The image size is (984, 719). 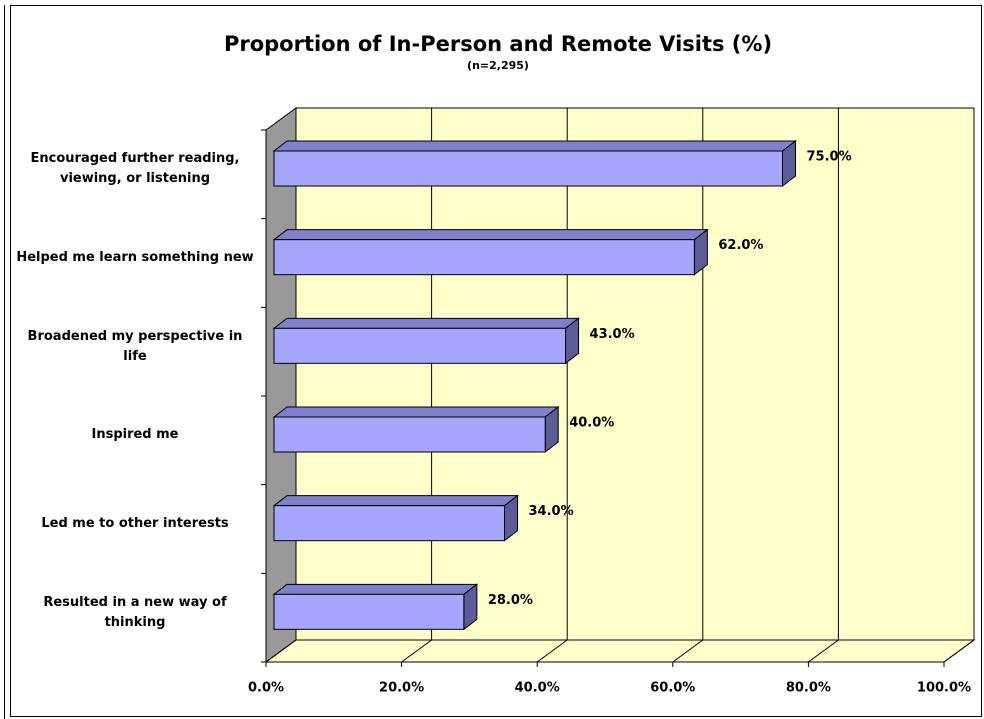 I want to click on y-tick-label: Broadened my perspective in life, so click(x=135, y=346).